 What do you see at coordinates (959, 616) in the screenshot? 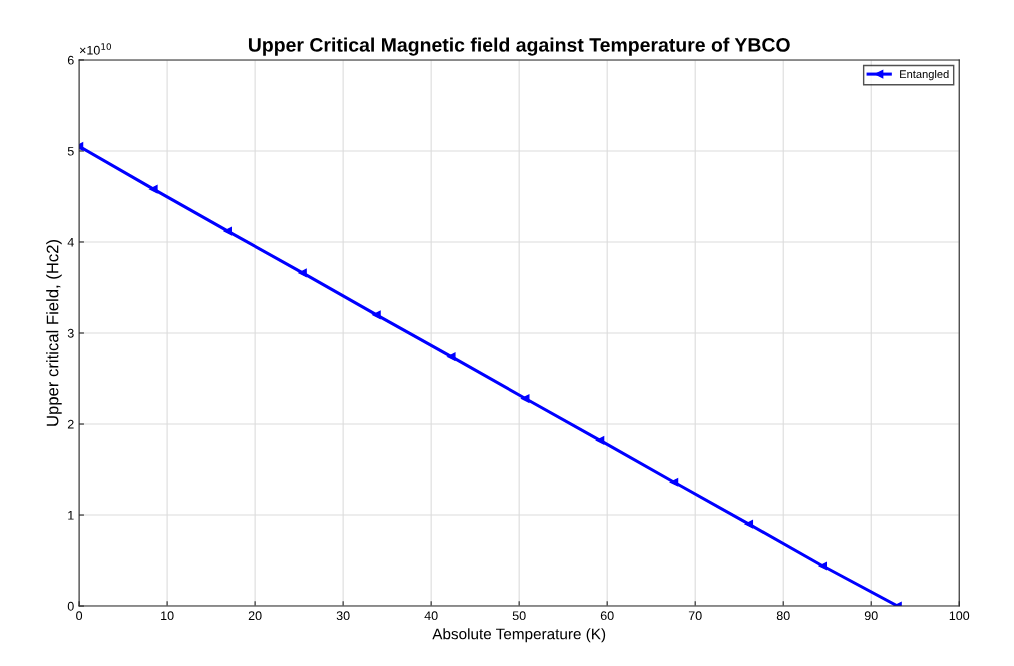
I see `x-tick-label: 100` at bounding box center [959, 616].